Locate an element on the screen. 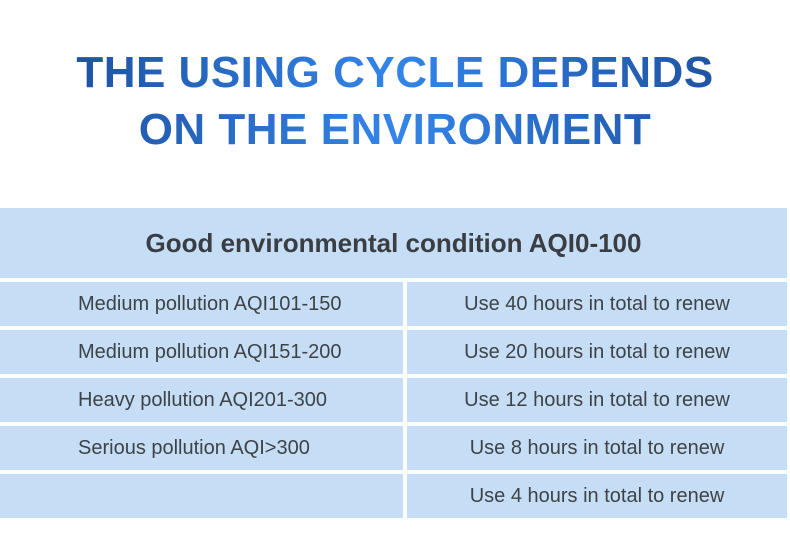 This screenshot has height=554, width=790. table-header-row: Good environmental condition AQI0-100 is located at coordinates (393, 243).